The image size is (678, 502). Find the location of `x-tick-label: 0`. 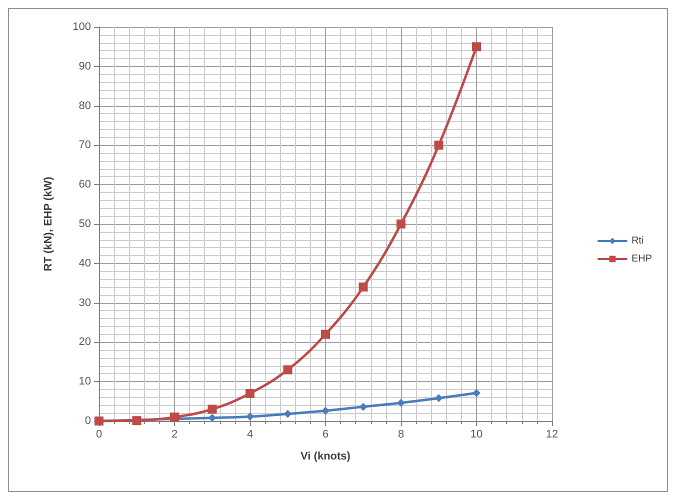

x-tick-label: 0 is located at coordinates (99, 434).